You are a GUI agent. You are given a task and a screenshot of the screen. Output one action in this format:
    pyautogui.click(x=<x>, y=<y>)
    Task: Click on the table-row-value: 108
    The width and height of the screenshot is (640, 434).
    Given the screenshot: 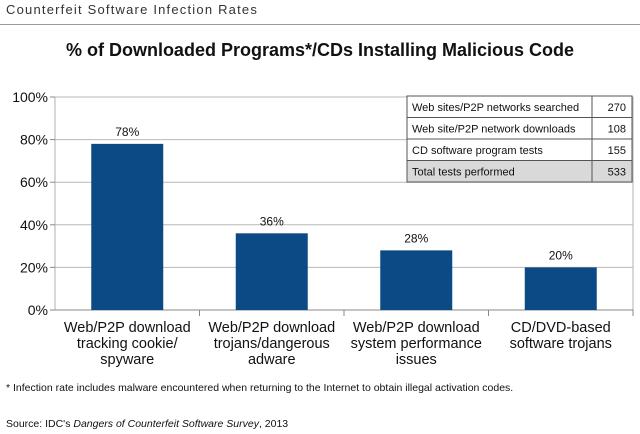 What is the action you would take?
    pyautogui.click(x=617, y=130)
    